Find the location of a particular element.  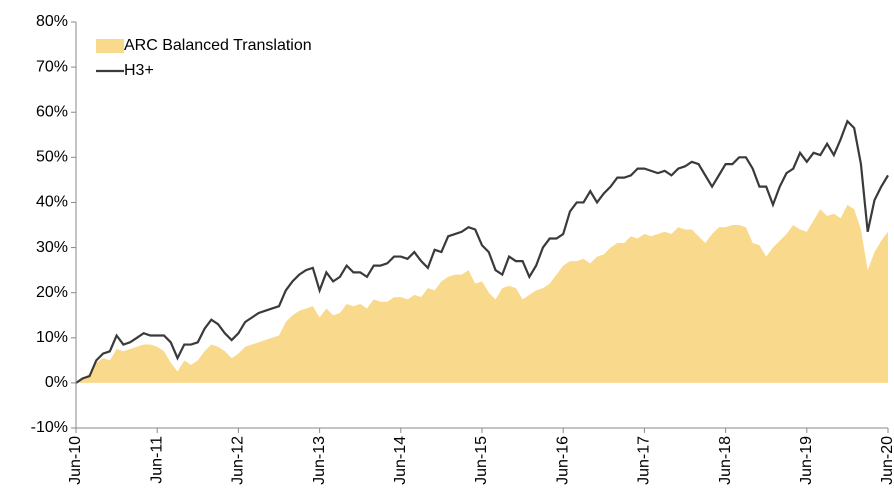

x-tick-label: Jun-17 is located at coordinates (644, 460).